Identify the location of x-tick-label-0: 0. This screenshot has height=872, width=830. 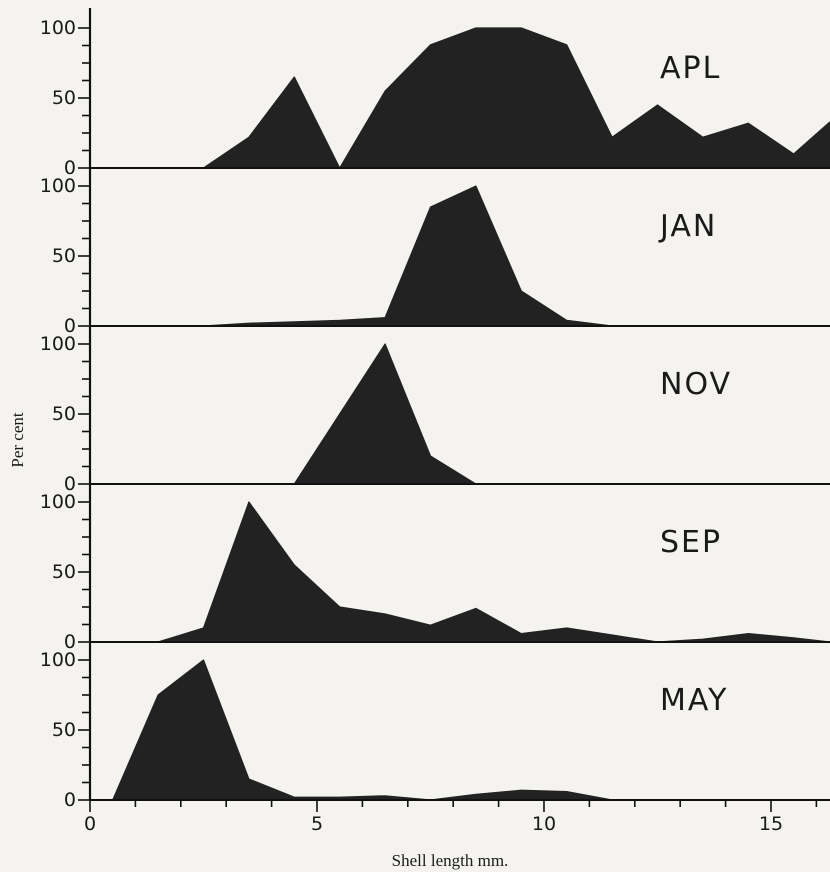
(90, 824).